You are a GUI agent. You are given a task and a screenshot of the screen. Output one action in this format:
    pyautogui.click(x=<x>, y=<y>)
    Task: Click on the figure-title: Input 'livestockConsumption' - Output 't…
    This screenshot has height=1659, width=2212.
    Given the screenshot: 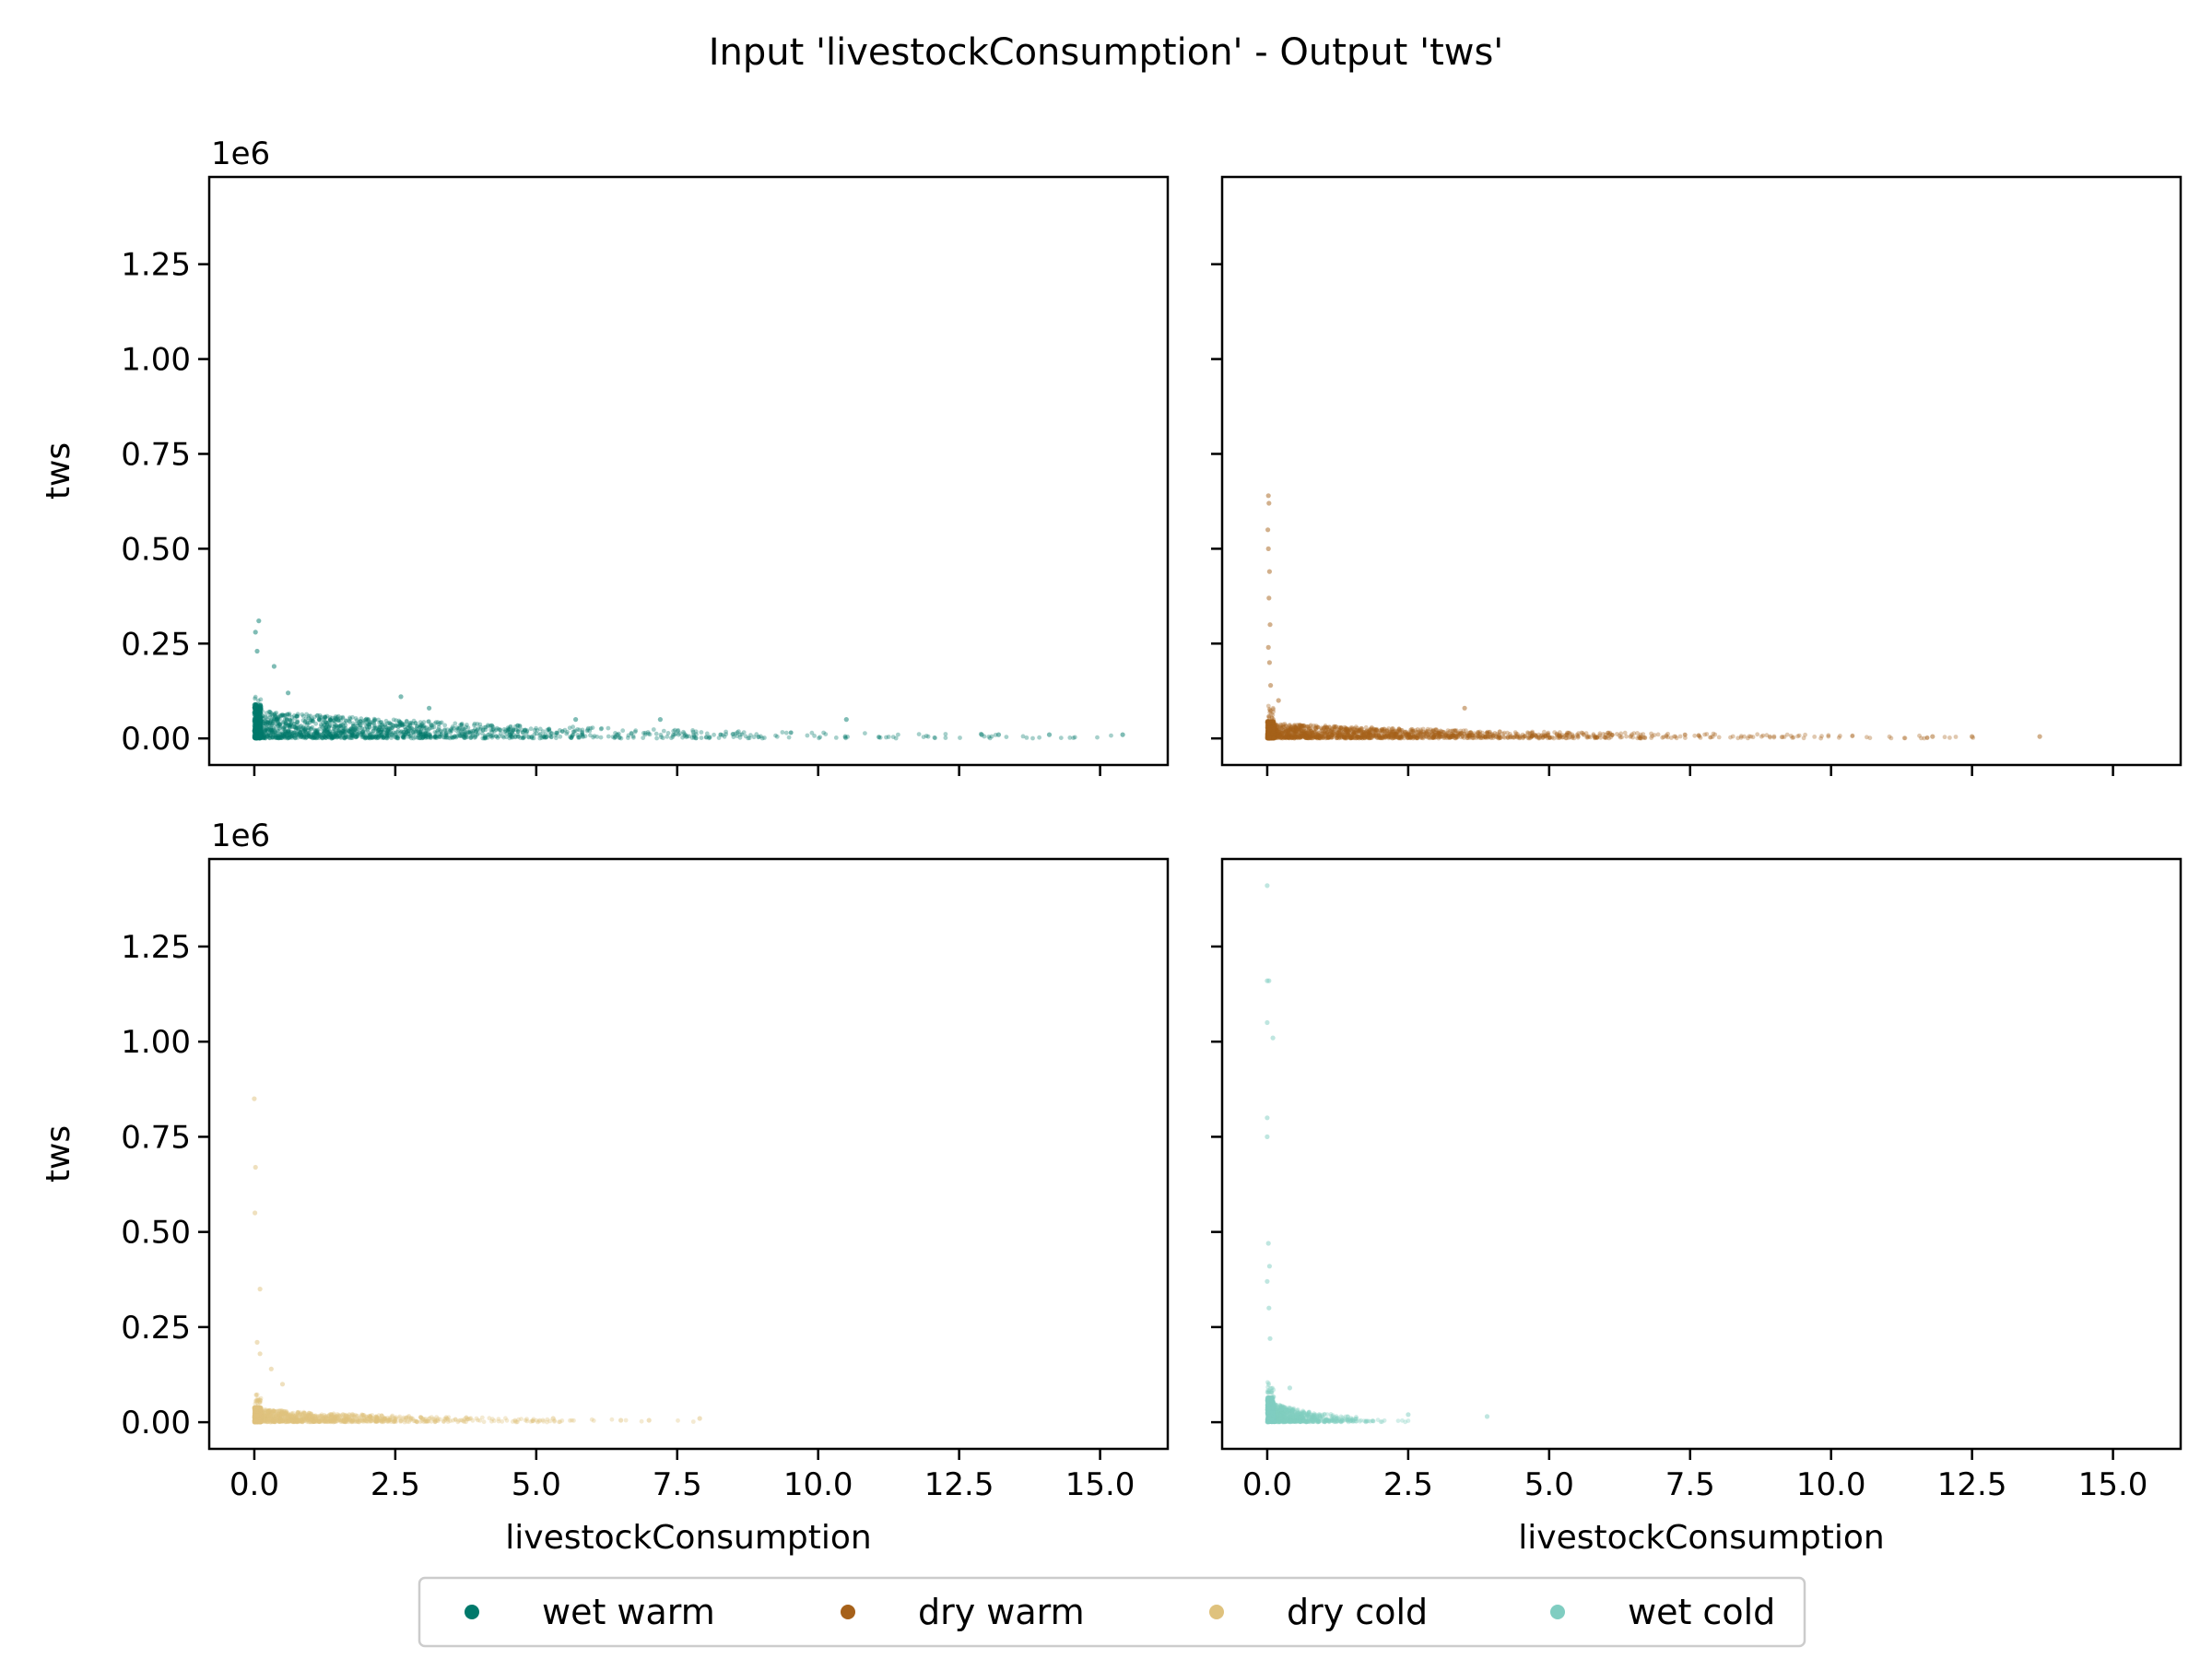 What is the action you would take?
    pyautogui.click(x=1106, y=52)
    